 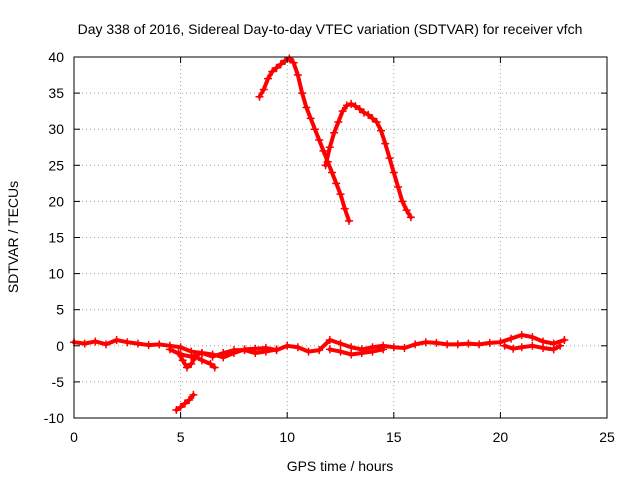 I want to click on y-tick-label: -10, so click(x=54, y=418).